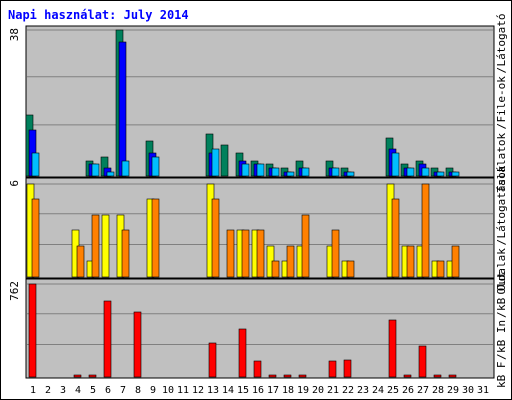 The width and height of the screenshot is (512, 400). What do you see at coordinates (288, 390) in the screenshot?
I see `x-tick-label-day-18: 18` at bounding box center [288, 390].